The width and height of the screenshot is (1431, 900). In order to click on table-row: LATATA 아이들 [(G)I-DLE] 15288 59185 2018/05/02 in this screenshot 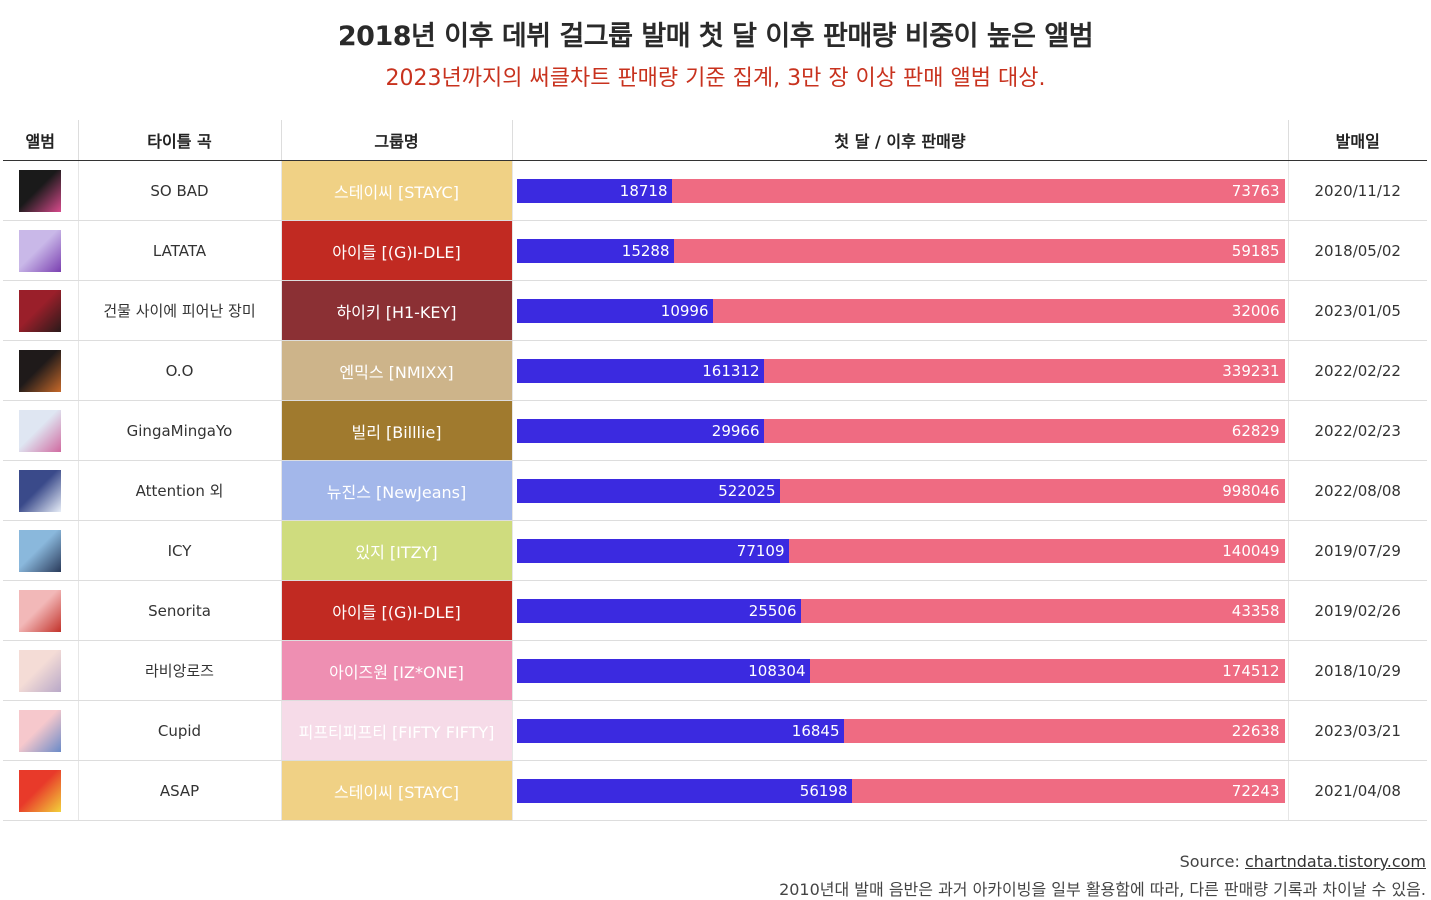, I will do `click(715, 250)`.